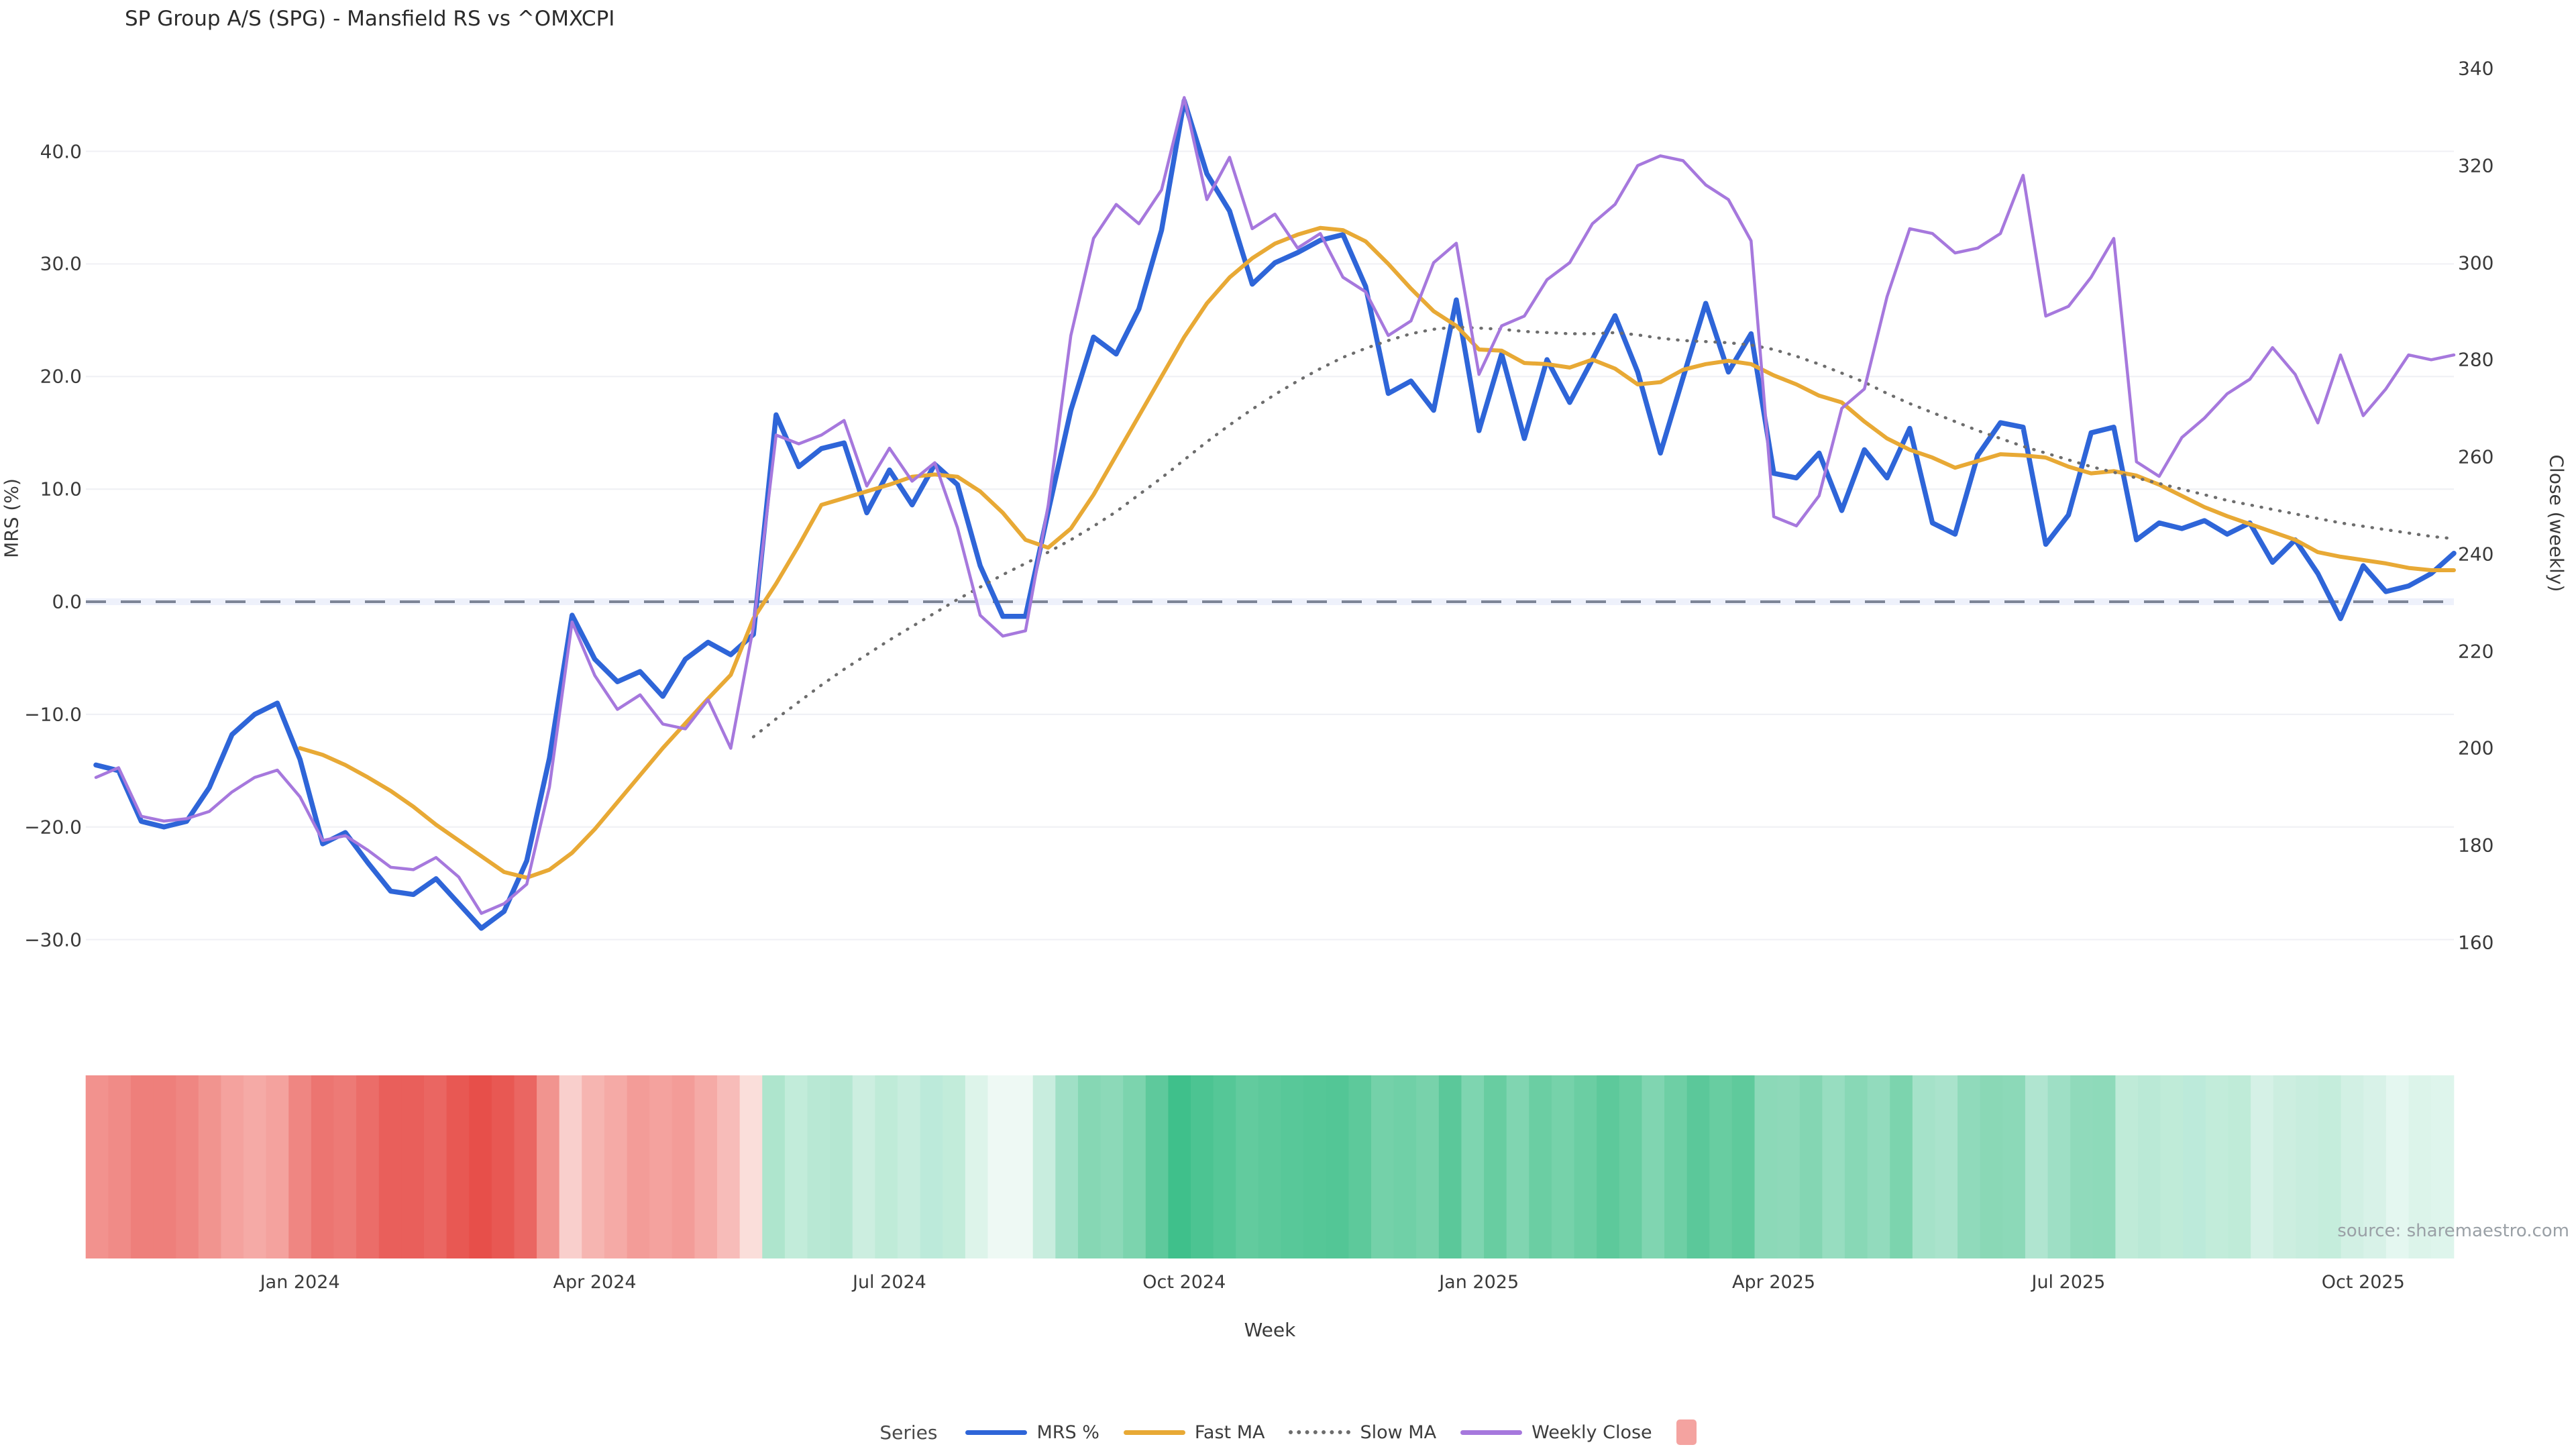  What do you see at coordinates (889, 1282) in the screenshot?
I see `x-tick-label: Jul 2024` at bounding box center [889, 1282].